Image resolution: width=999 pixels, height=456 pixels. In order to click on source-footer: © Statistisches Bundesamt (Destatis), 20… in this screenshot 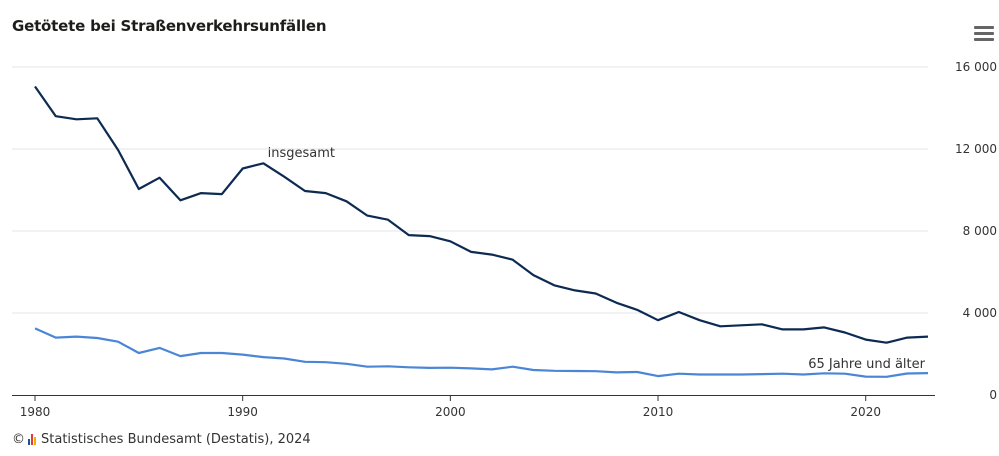, I will do `click(161, 439)`.